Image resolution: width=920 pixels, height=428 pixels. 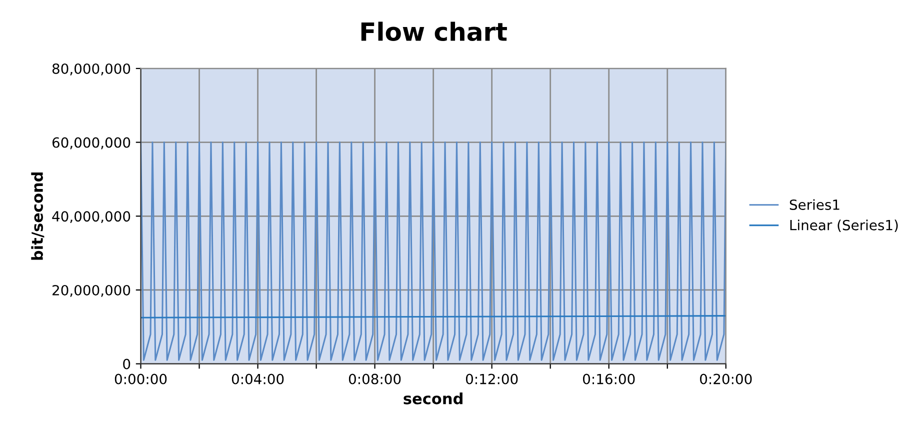 What do you see at coordinates (434, 32) in the screenshot?
I see `chart-title: Flow chart` at bounding box center [434, 32].